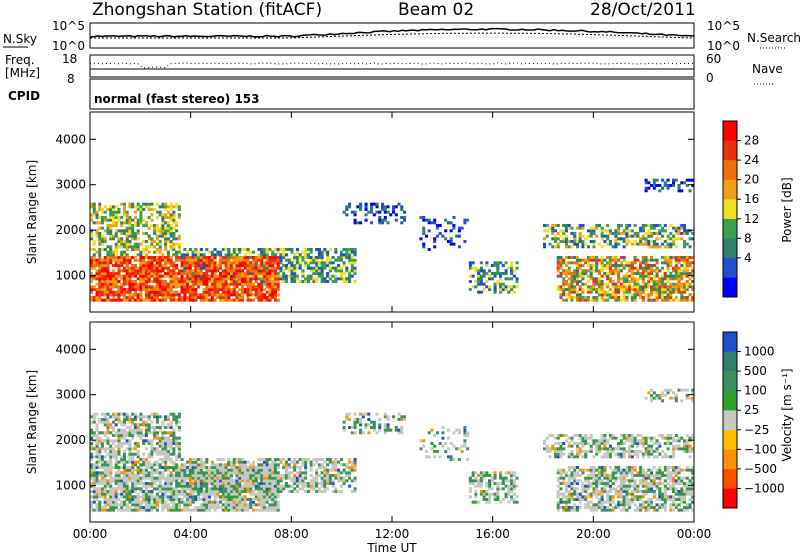 This screenshot has width=800, height=558. Describe the element at coordinates (20, 60) in the screenshot. I see `freq-label-1: Freq.` at that location.